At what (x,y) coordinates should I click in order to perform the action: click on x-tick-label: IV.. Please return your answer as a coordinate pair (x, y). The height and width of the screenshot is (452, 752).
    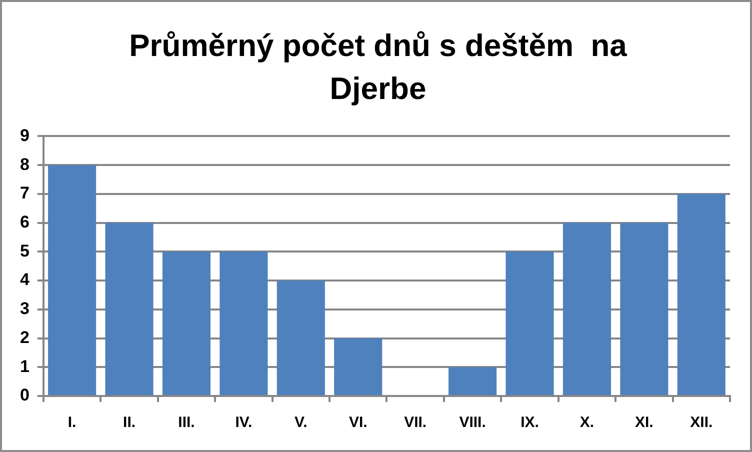
    Looking at the image, I should click on (243, 423).